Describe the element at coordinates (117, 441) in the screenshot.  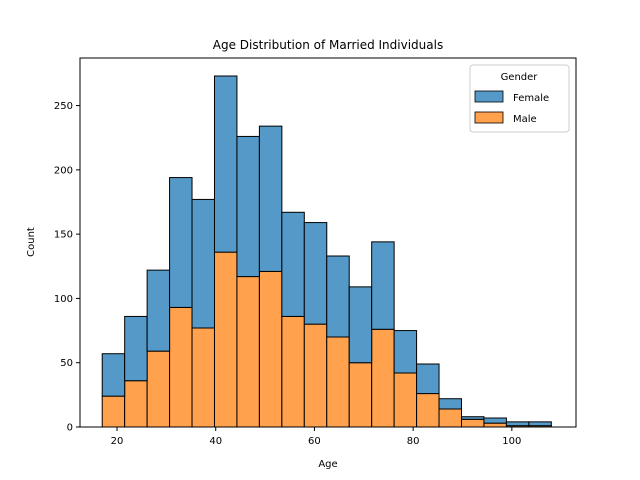
I see `x-tick-label-20: 20` at that location.